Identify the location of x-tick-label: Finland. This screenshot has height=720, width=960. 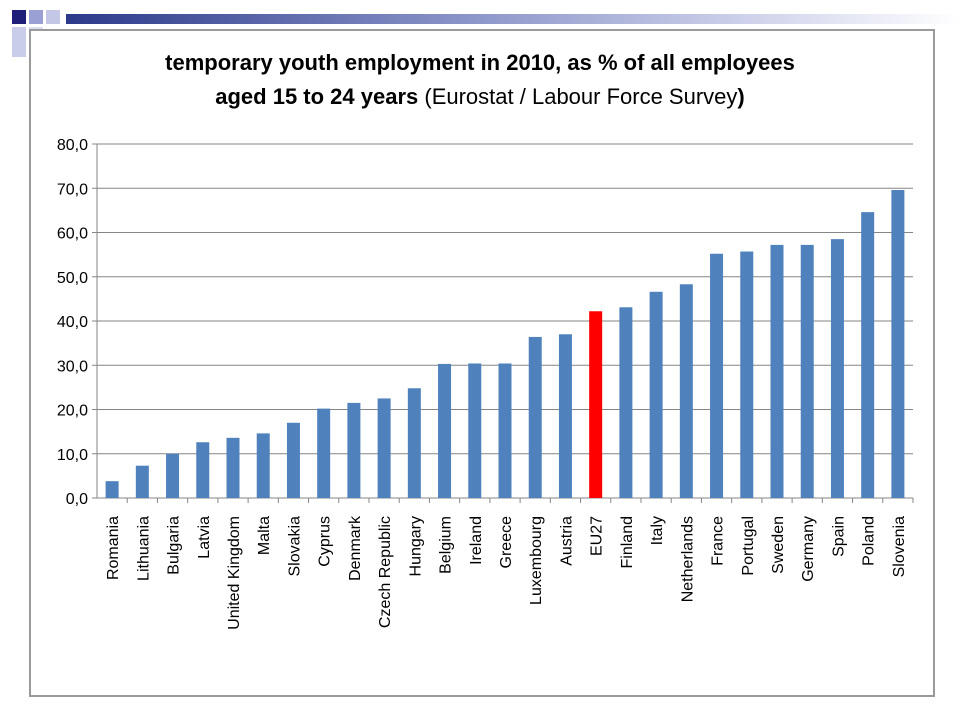
(627, 542).